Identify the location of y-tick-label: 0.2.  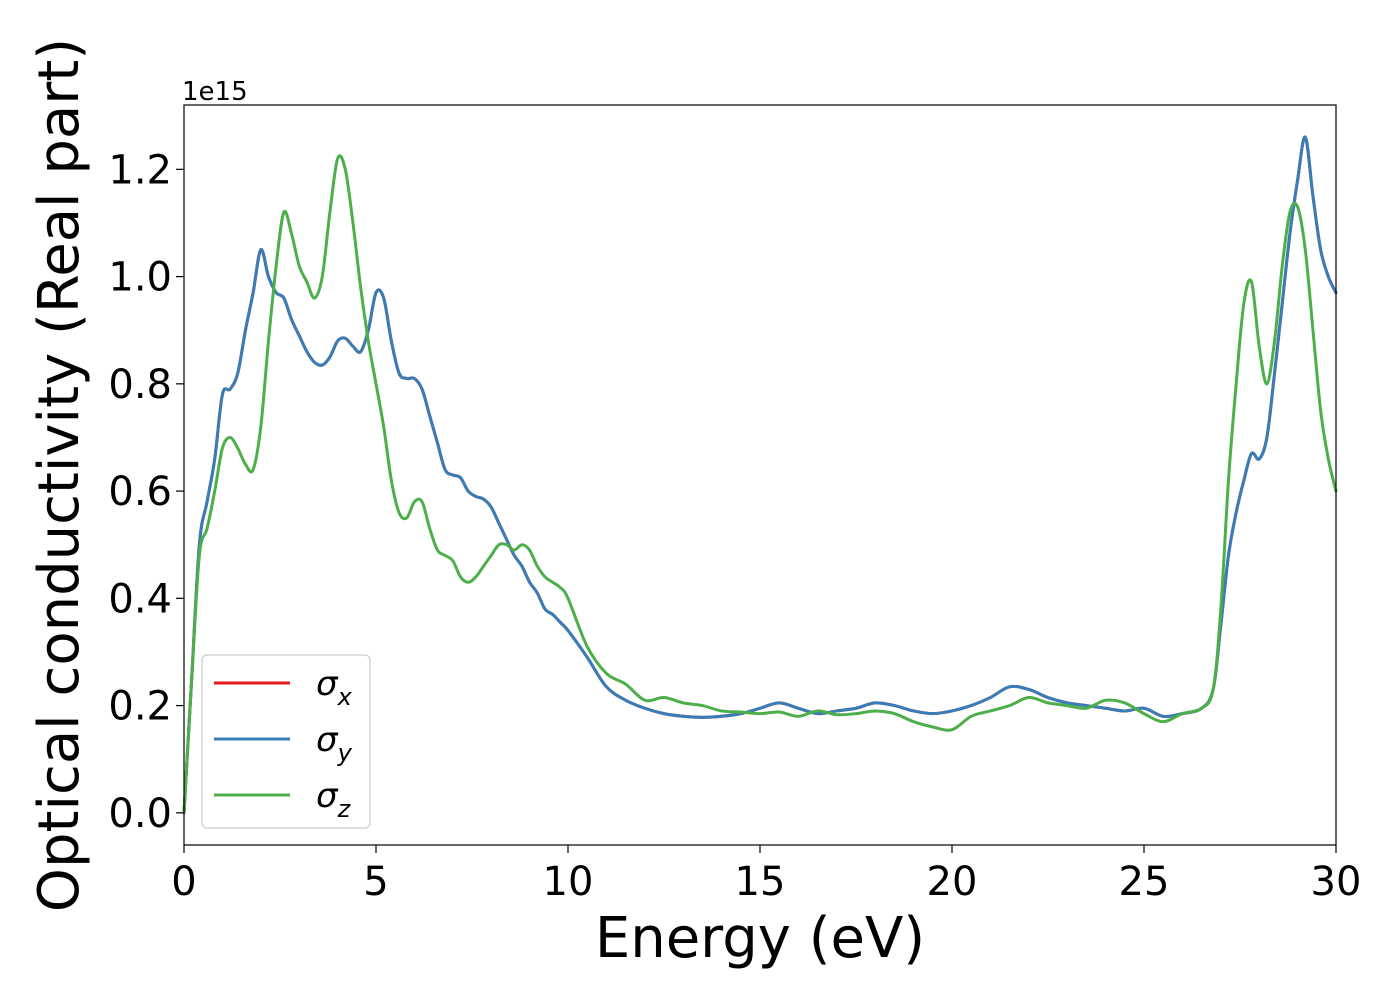
(140, 707).